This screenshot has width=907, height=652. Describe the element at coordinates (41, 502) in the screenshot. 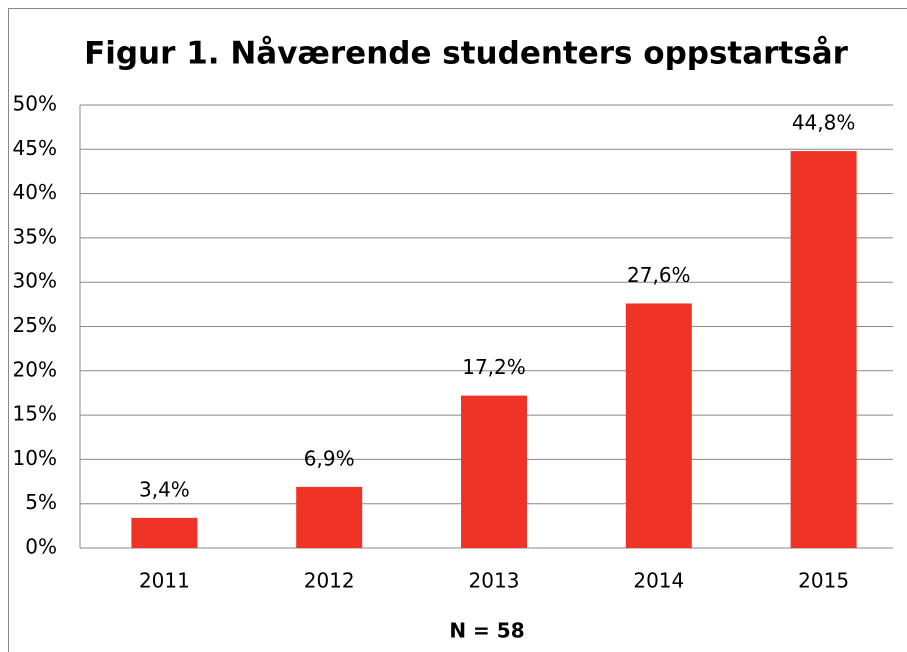

I see `y-tick-label: 5%` at that location.